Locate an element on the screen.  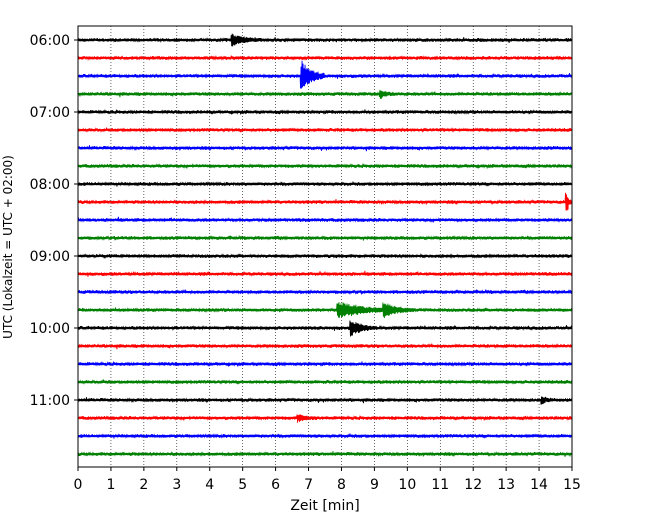
y-tick-label: 08:00 is located at coordinates (50, 185).